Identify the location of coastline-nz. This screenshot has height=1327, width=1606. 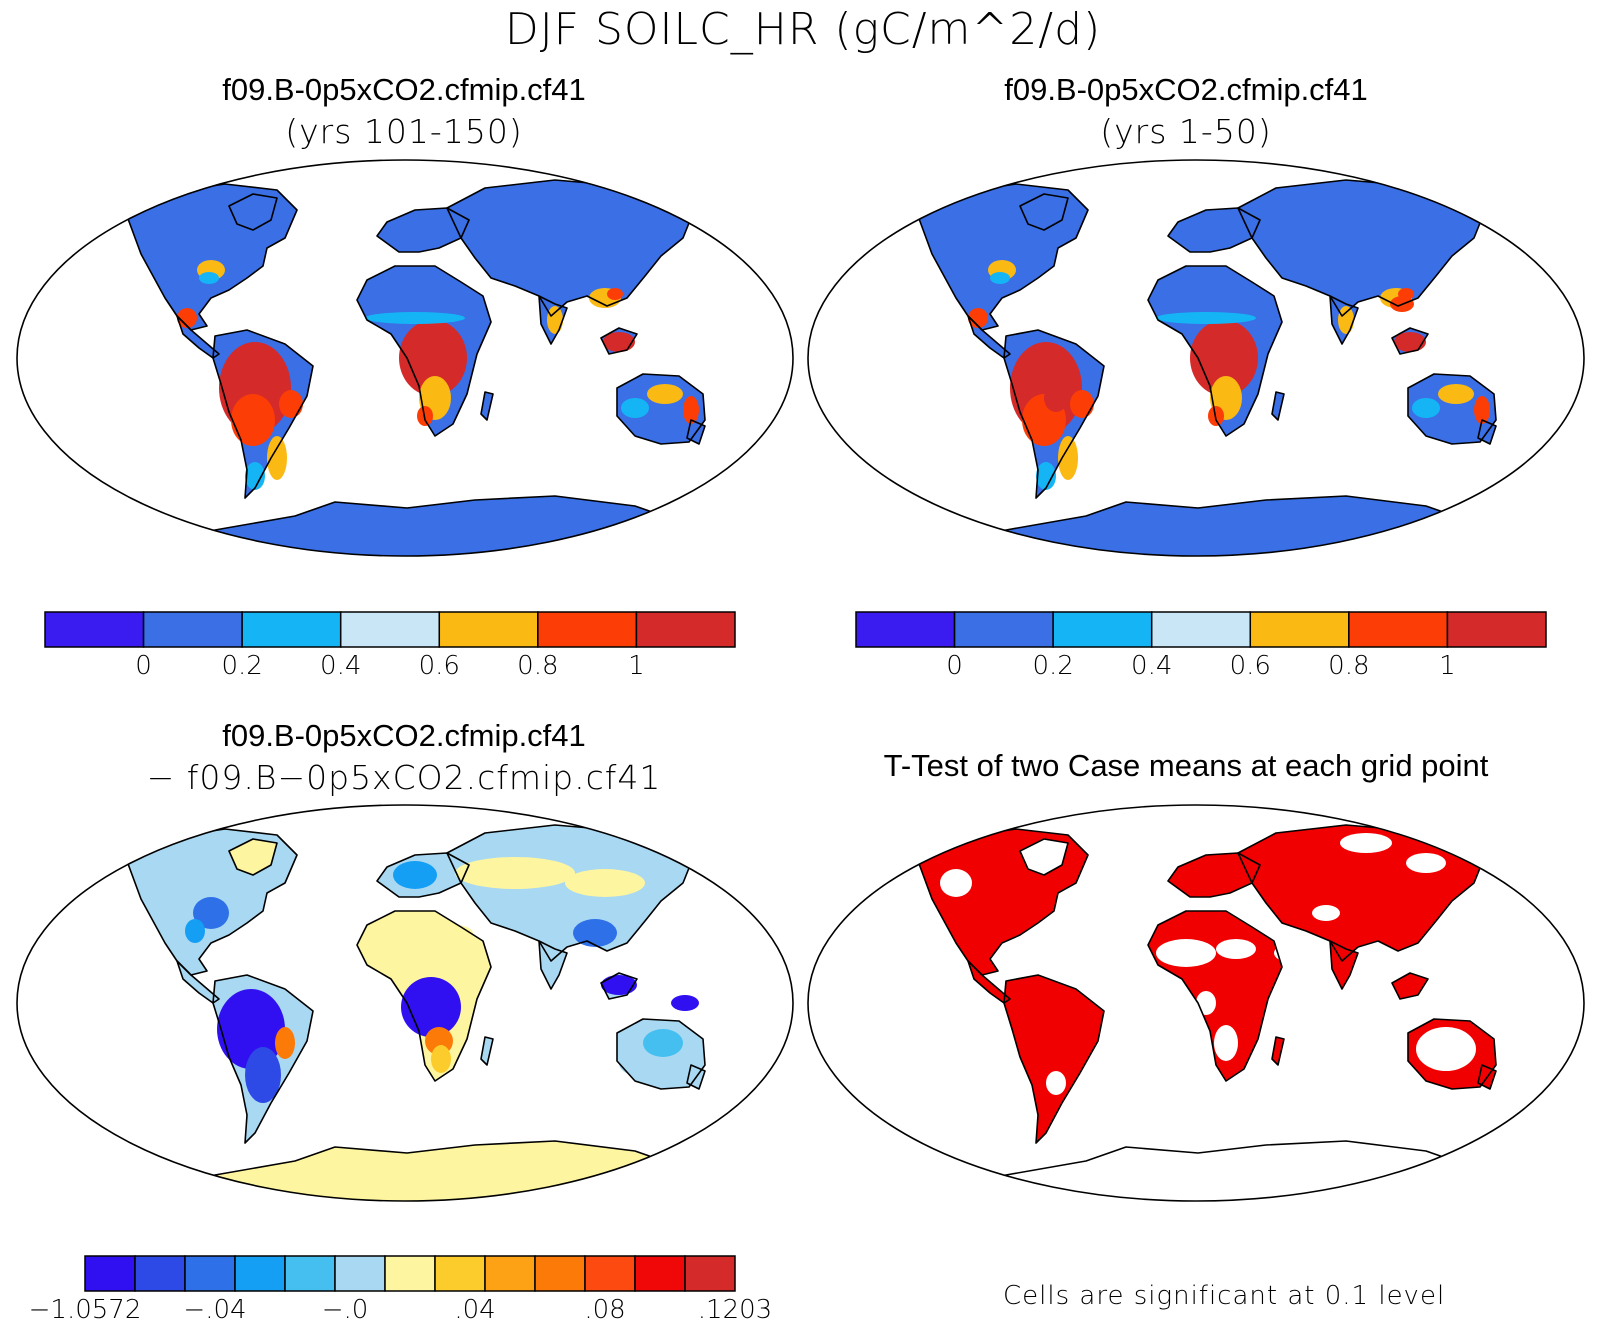
(696, 1077).